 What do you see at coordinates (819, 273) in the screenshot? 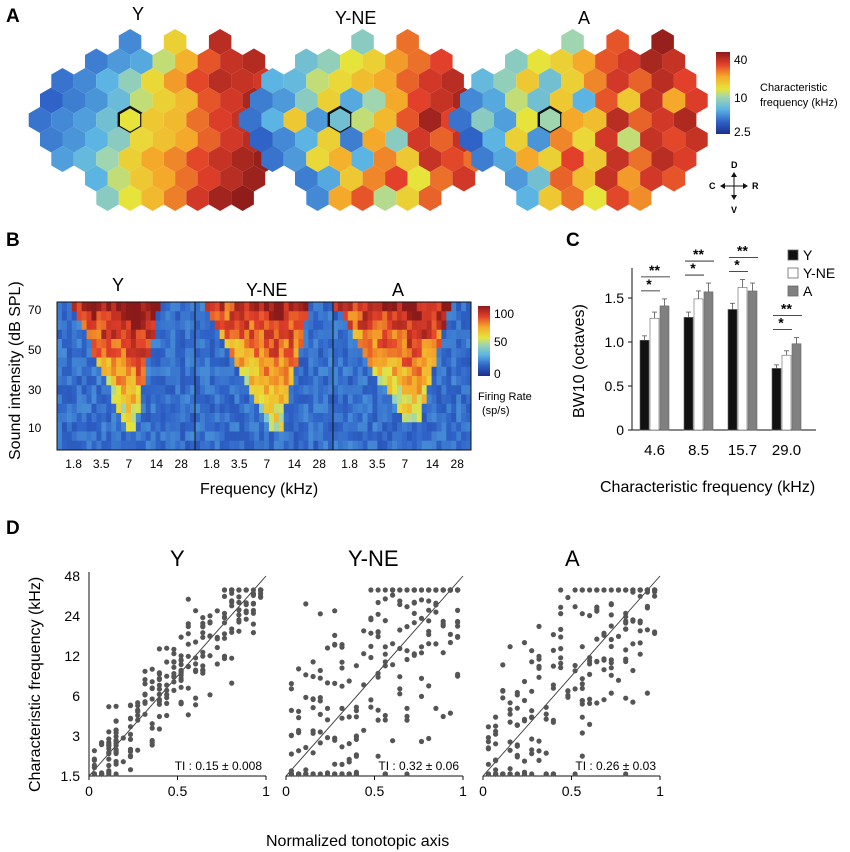
I see `legend-label-y-ne: Y-NE` at bounding box center [819, 273].